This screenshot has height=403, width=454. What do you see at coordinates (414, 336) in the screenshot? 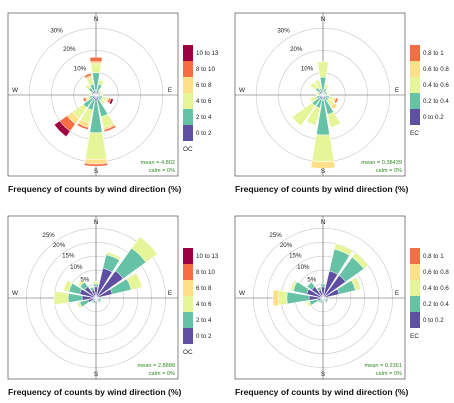
I see `legend-title: EC` at bounding box center [414, 336].